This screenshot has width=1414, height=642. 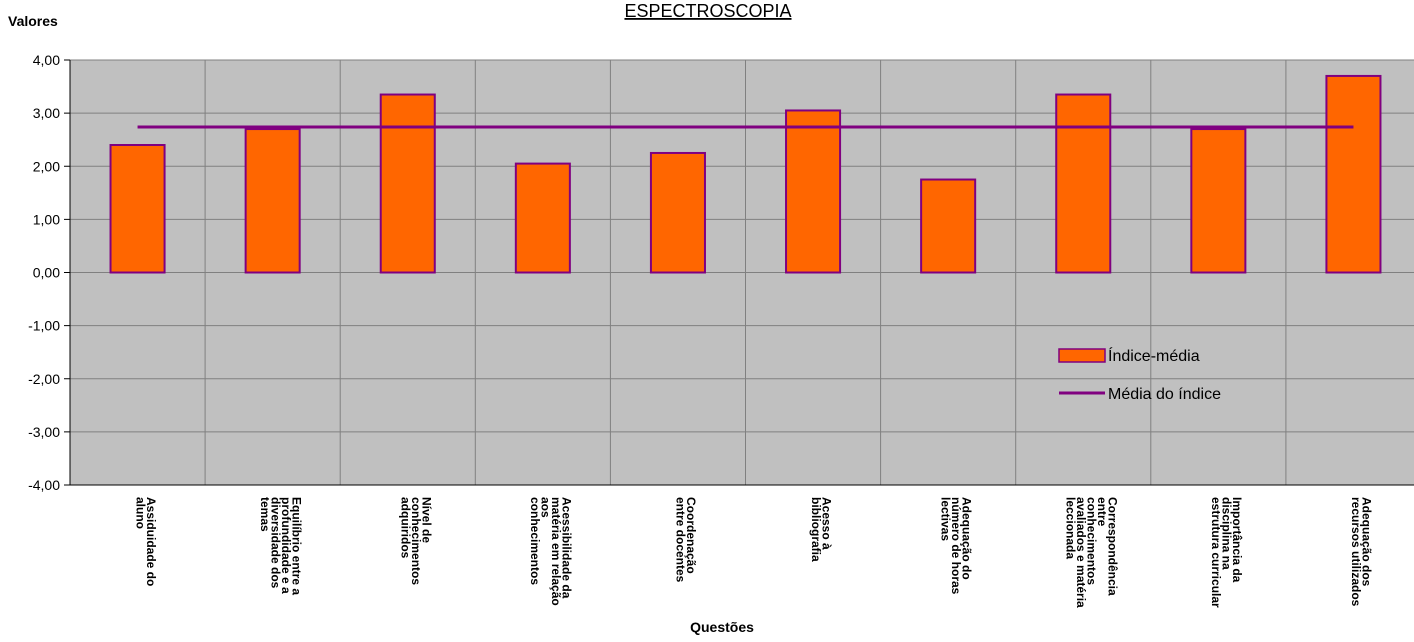 What do you see at coordinates (44, 379) in the screenshot?
I see `y-tick-label: -2,00` at bounding box center [44, 379].